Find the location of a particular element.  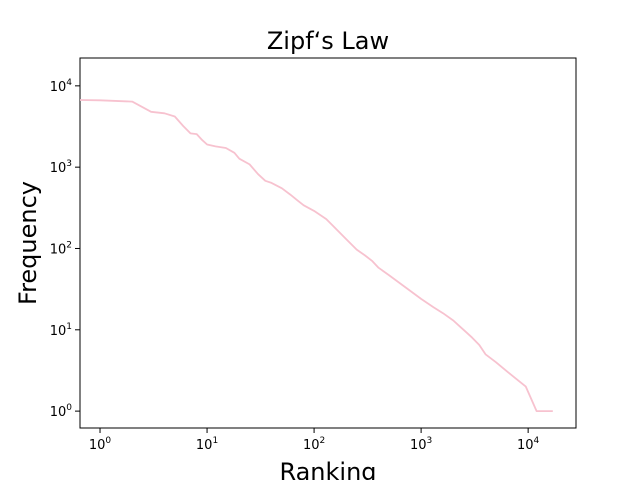

x-tick-label: 10¹ is located at coordinates (207, 444).